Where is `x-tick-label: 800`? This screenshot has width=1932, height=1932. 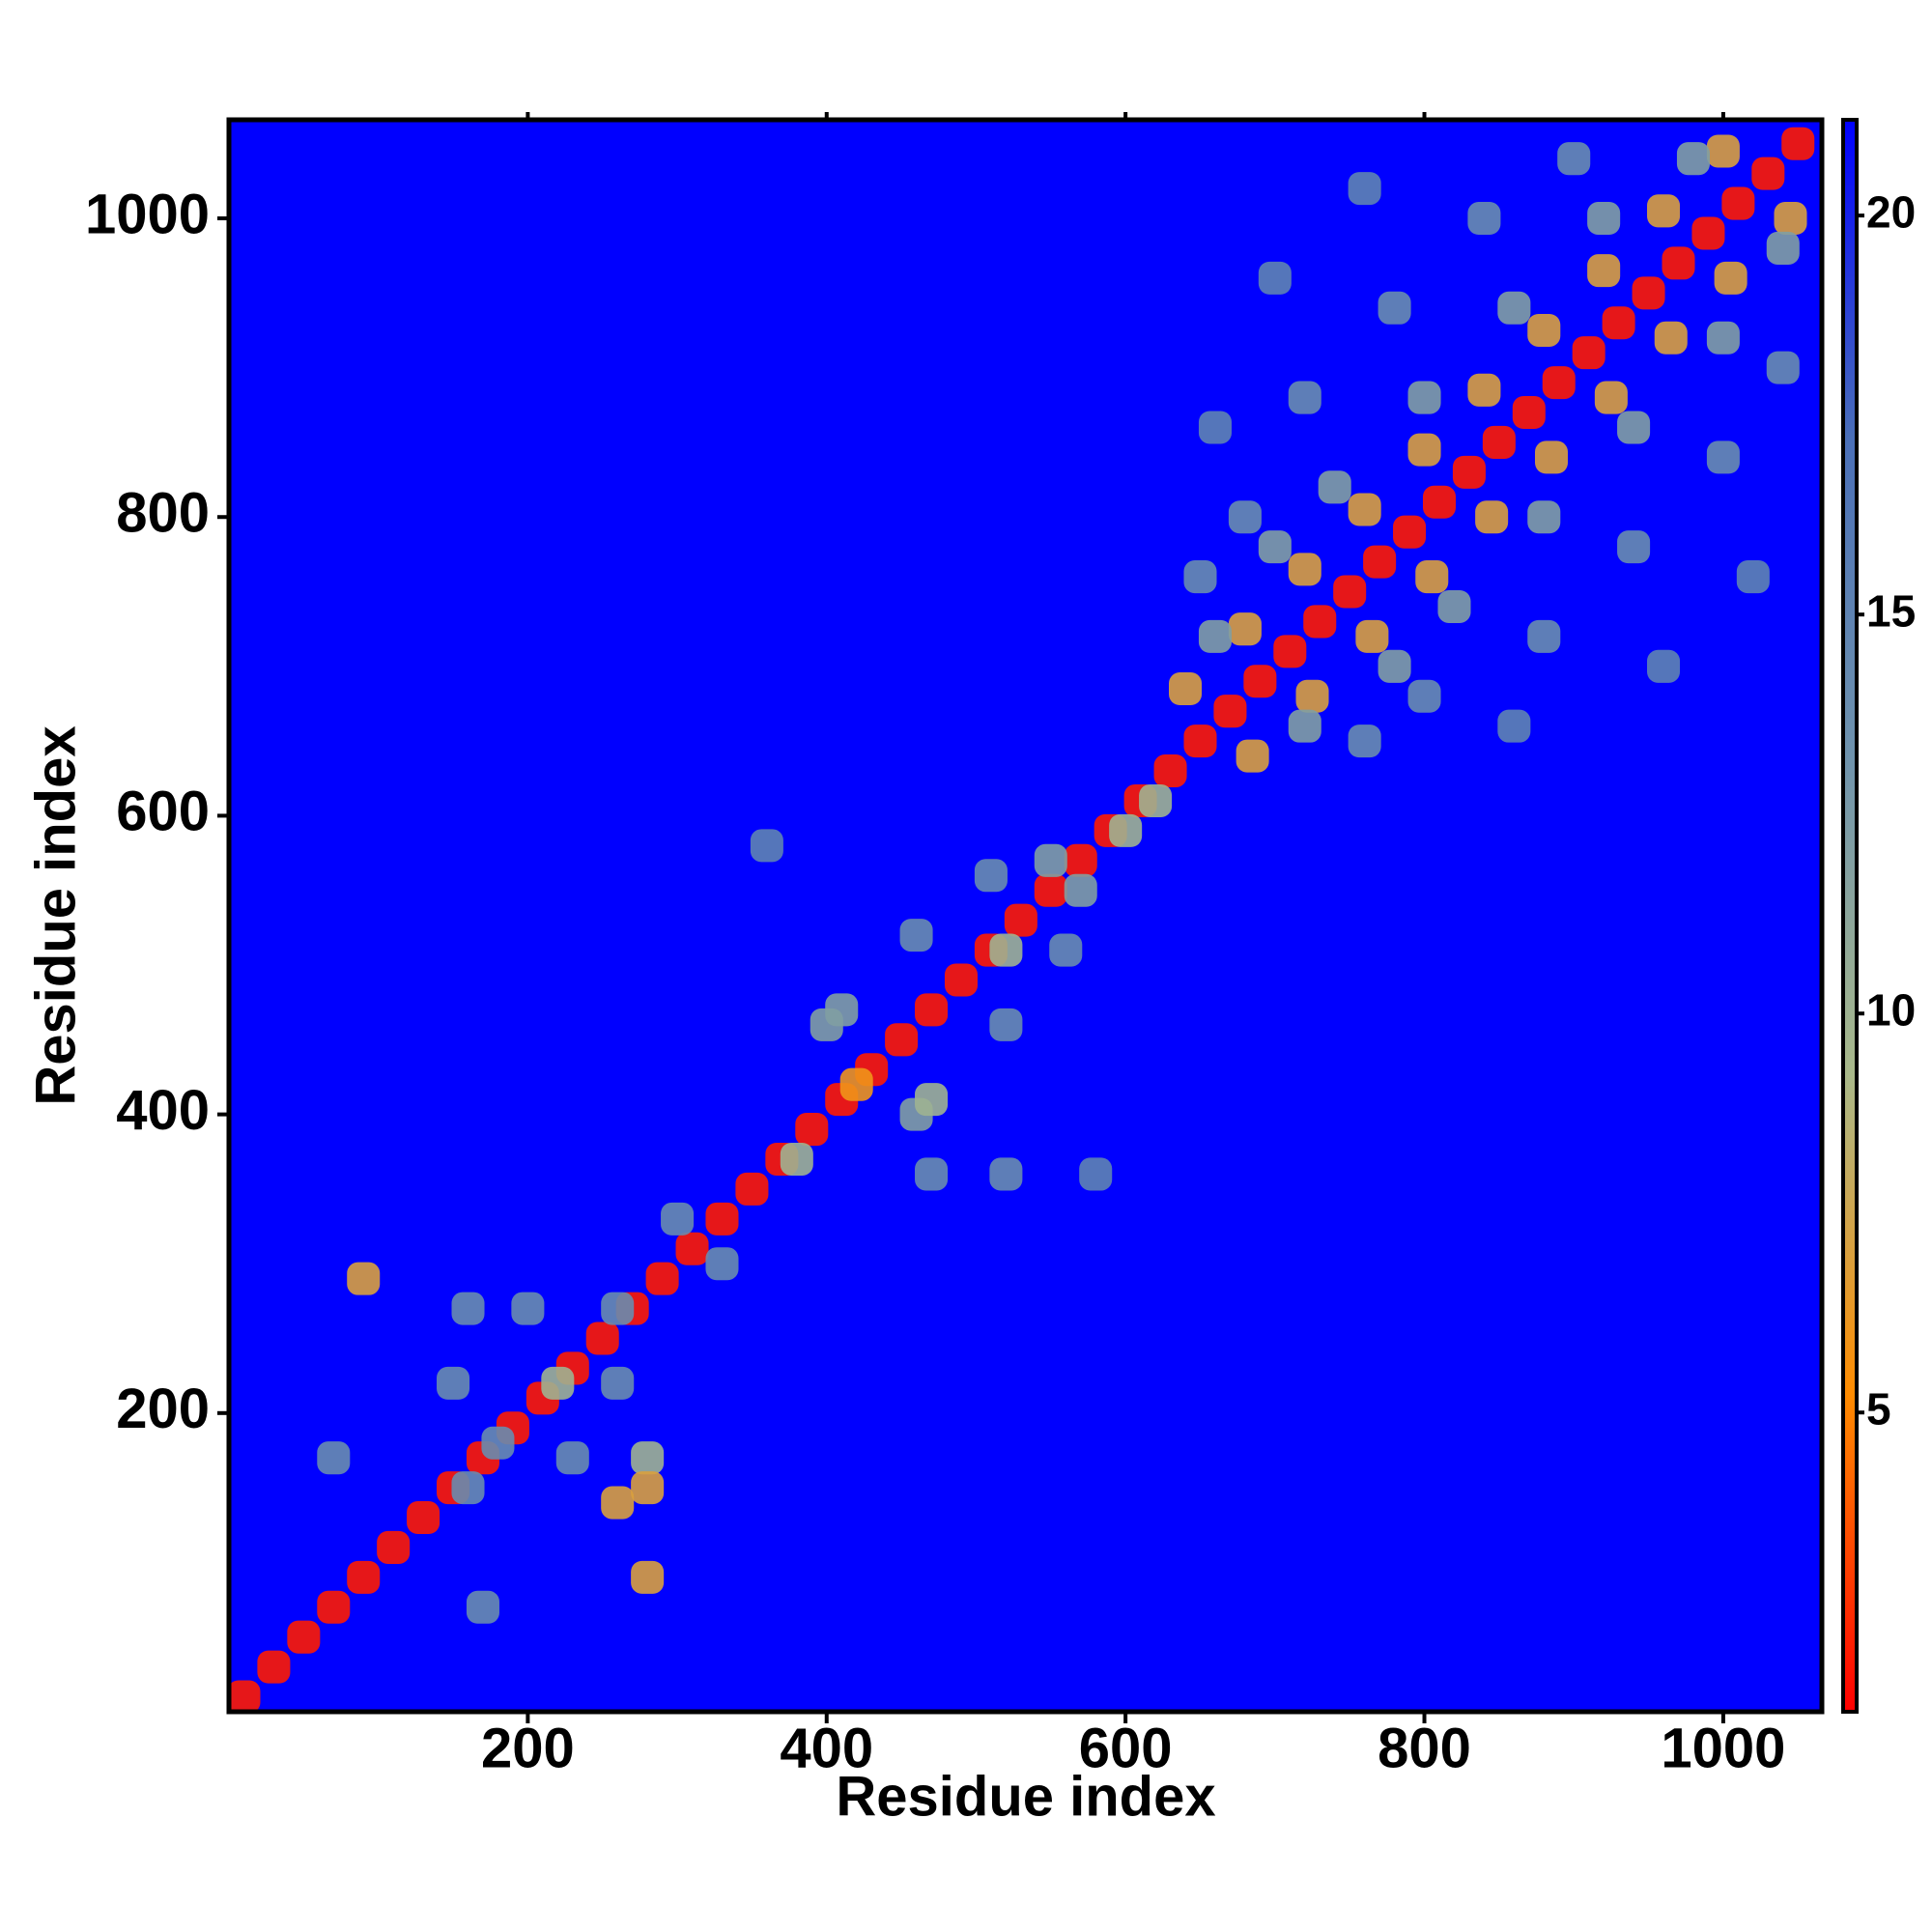
x-tick-label: 800 is located at coordinates (1424, 1748).